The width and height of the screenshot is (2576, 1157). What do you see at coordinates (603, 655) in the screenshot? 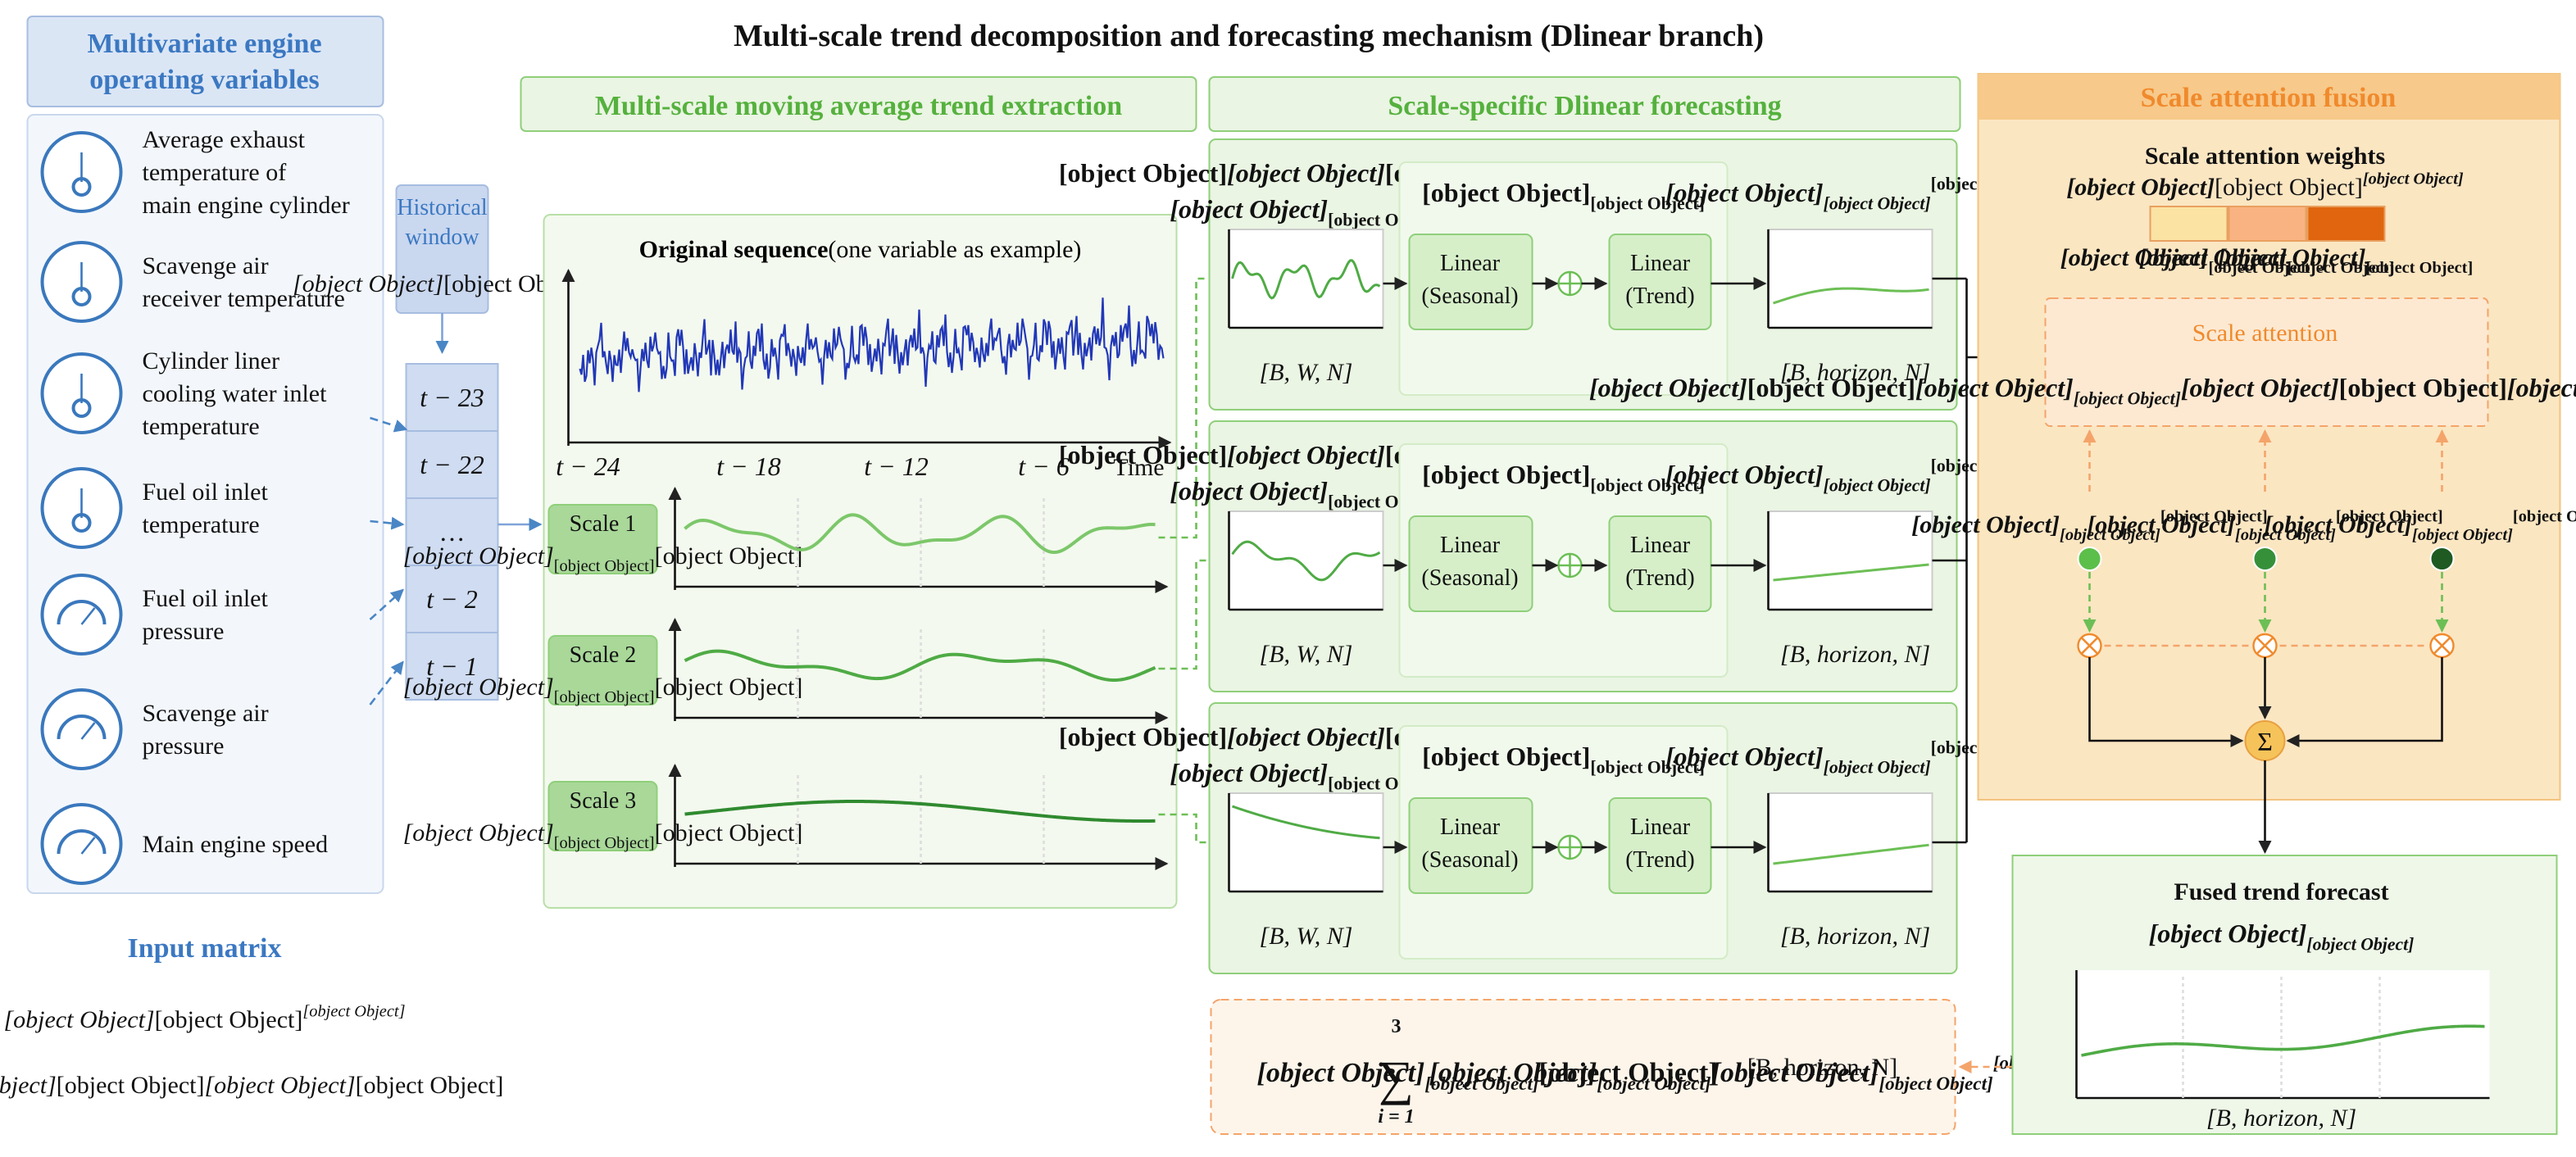
I see `scale-name: Scale 2` at bounding box center [603, 655].